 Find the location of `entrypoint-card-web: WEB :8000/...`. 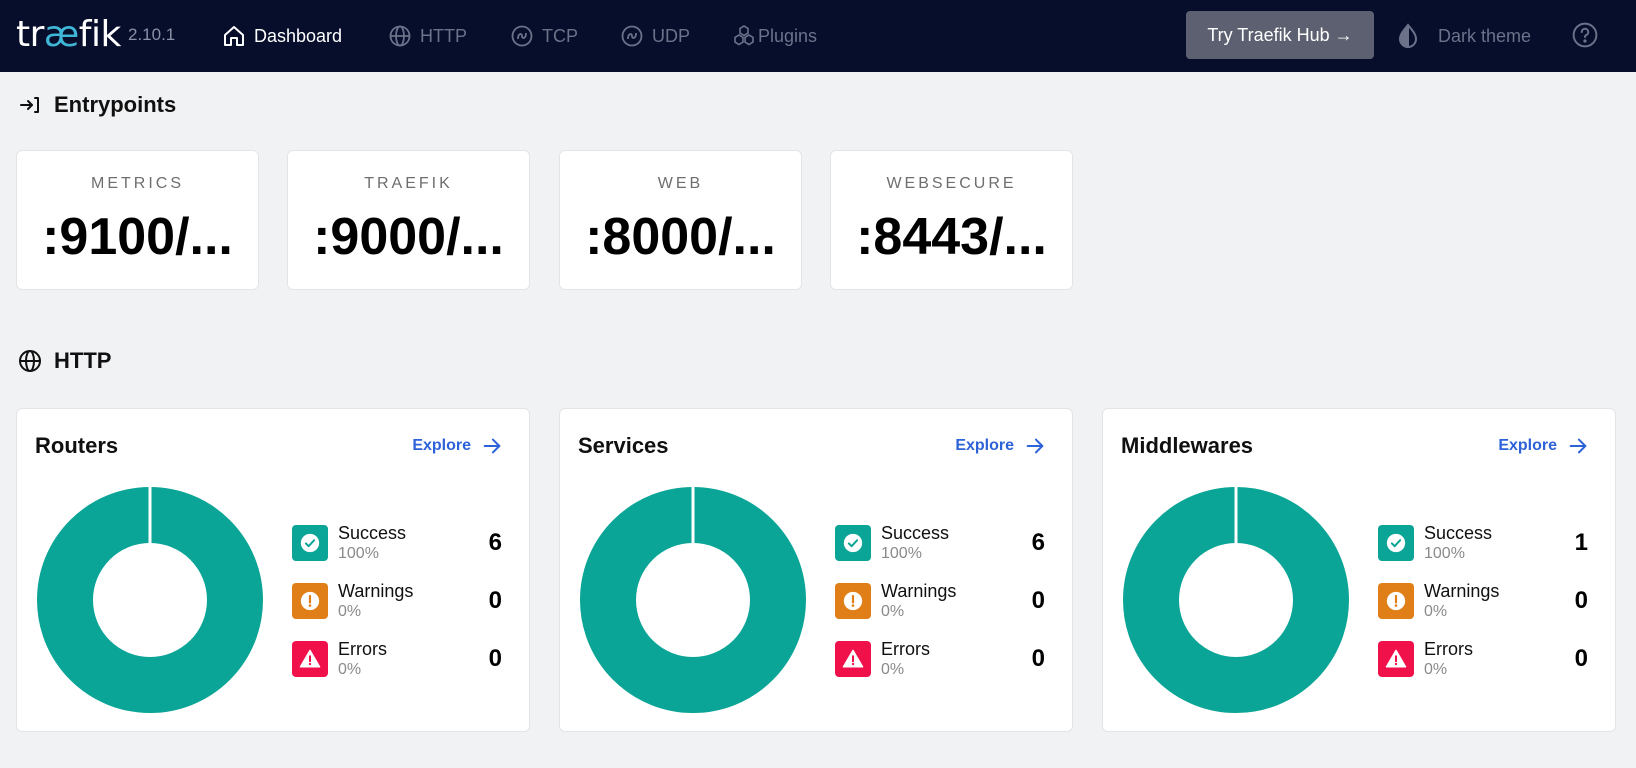

entrypoint-card-web: WEB :8000/... is located at coordinates (680, 220).